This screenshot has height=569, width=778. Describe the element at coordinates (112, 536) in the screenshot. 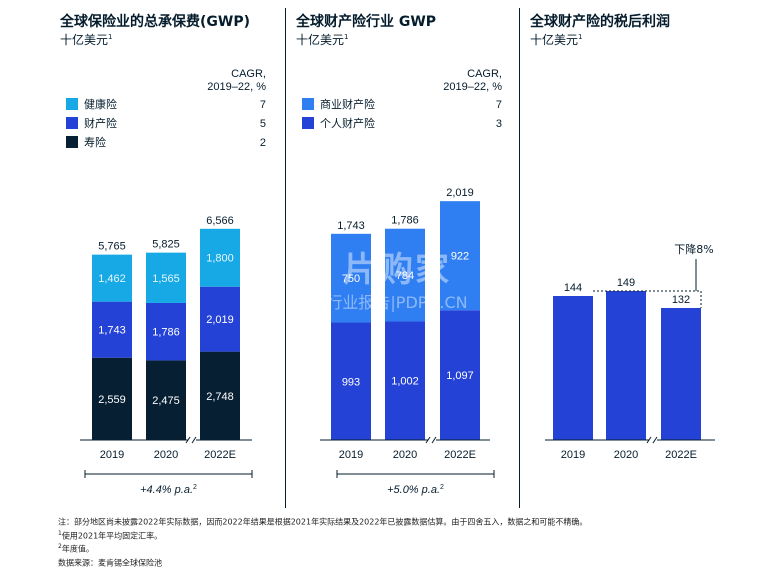

I see `footnote-1-text: 使用2021年平均固定汇率。` at that location.